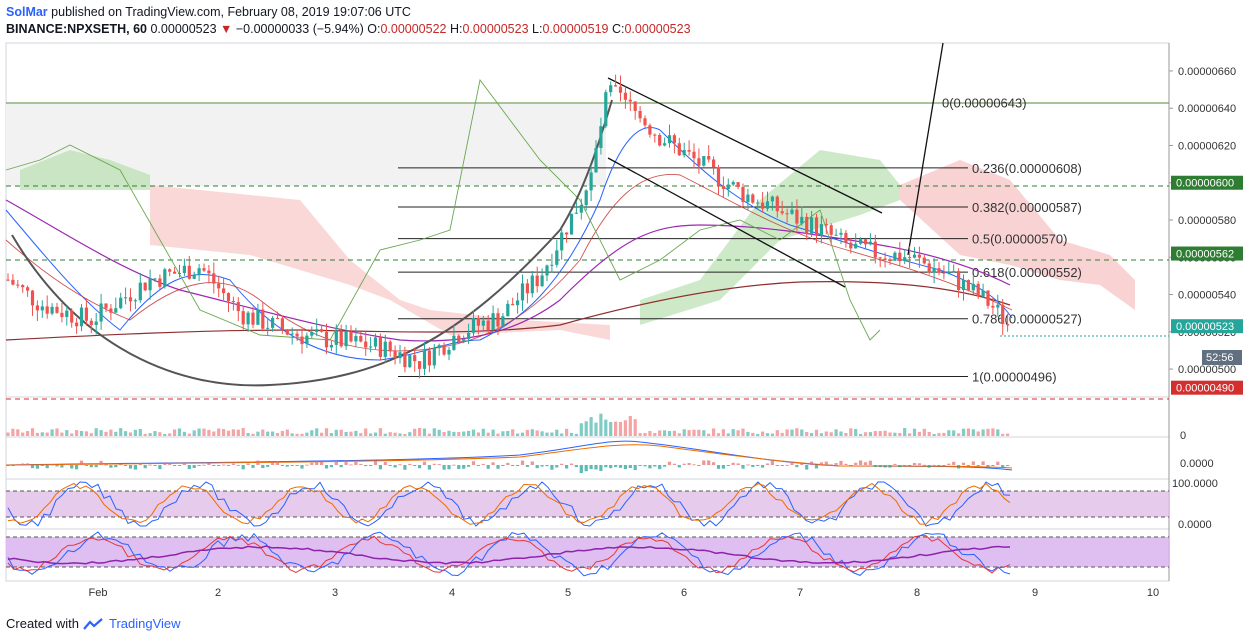  I want to click on last-price: 0.00000523, so click(183, 29).